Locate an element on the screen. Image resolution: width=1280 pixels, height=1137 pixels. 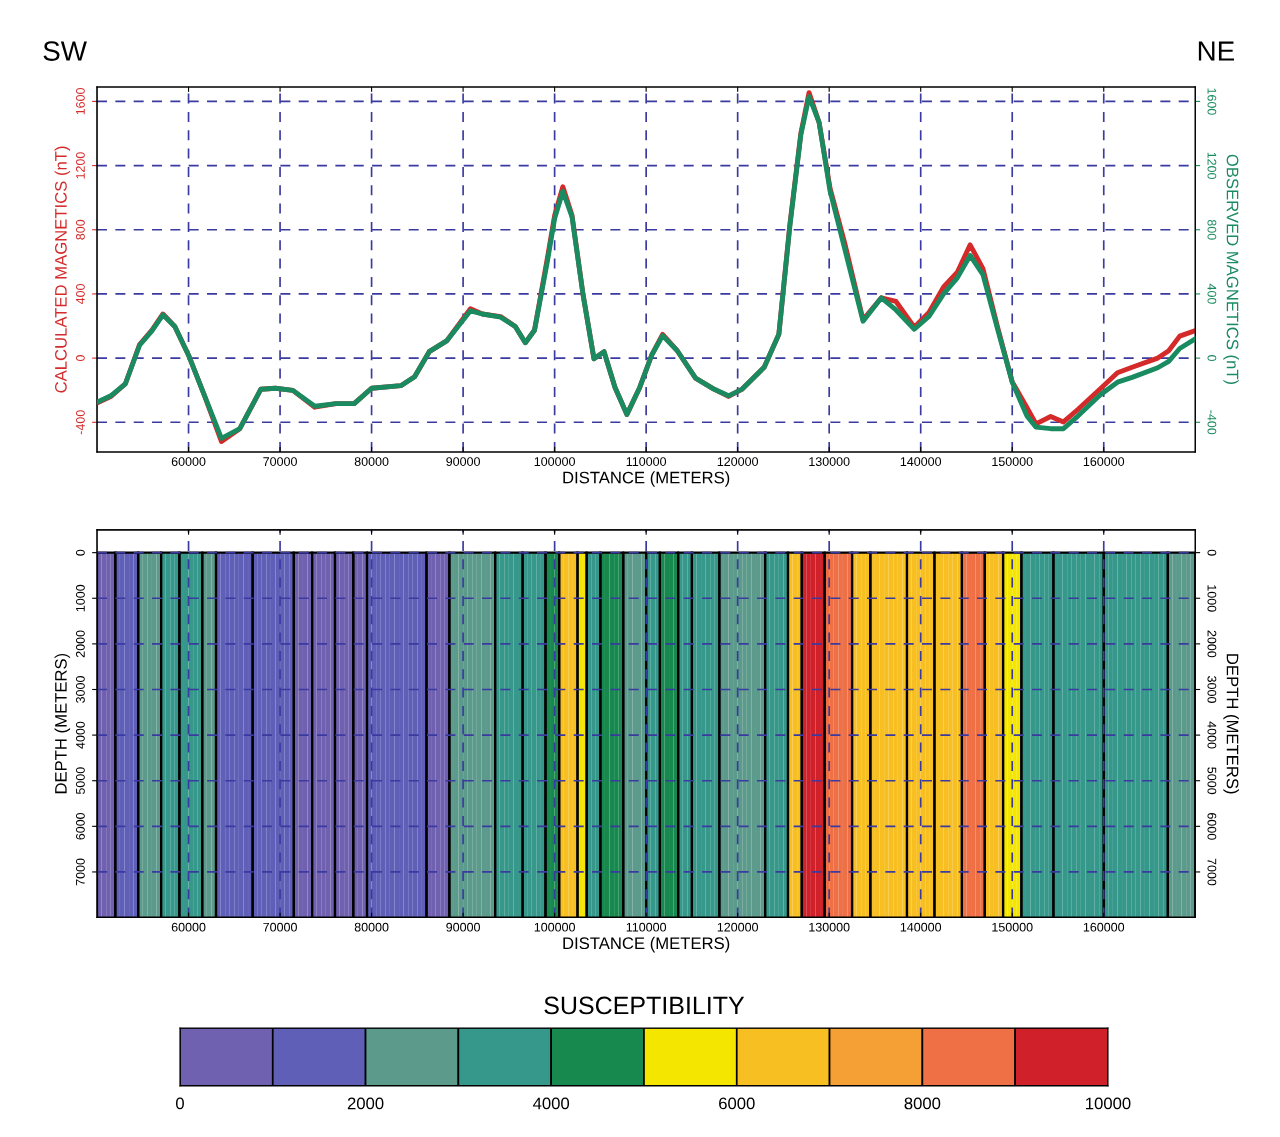
y-tick-label: -400 is located at coordinates (80, 422).